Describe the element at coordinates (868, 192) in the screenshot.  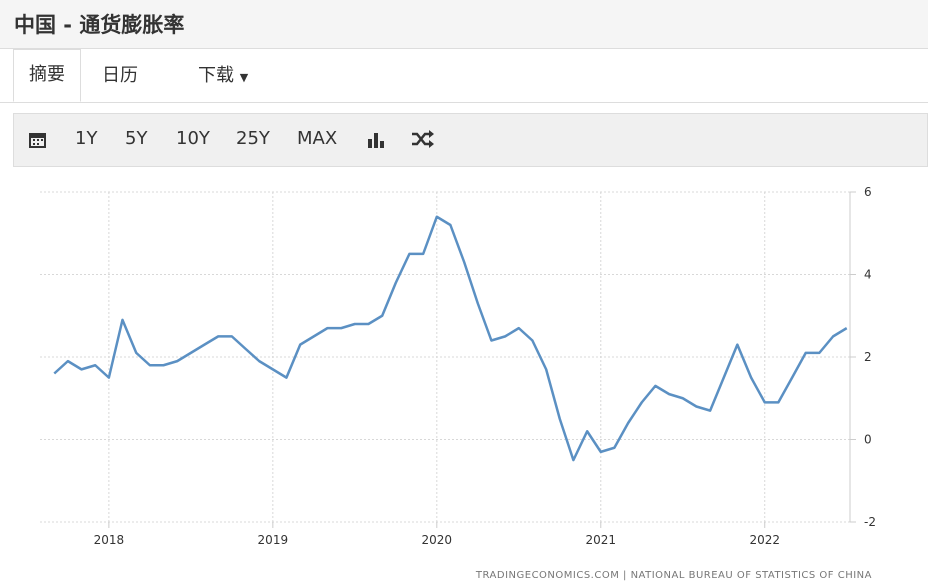
I see `y-tick-label: 6` at that location.